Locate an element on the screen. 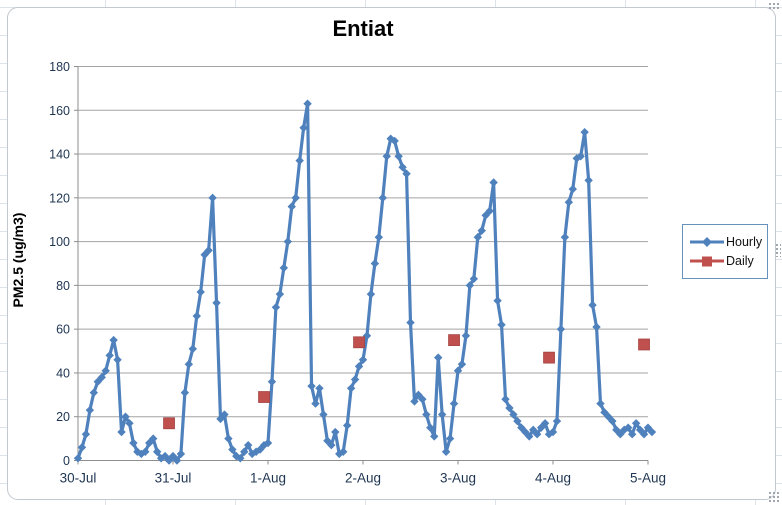 Image resolution: width=782 pixels, height=505 pixels. legend-item-daily: Daily is located at coordinates (728, 261).